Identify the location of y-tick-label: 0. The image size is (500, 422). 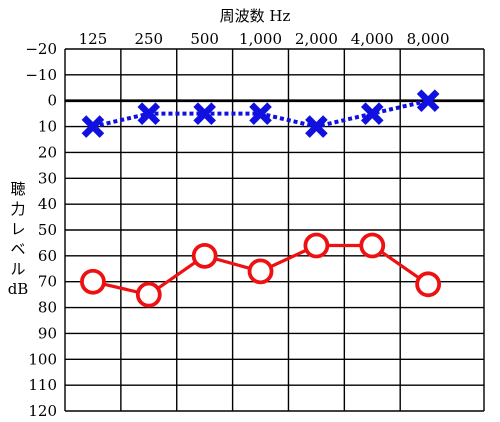
(52, 101).